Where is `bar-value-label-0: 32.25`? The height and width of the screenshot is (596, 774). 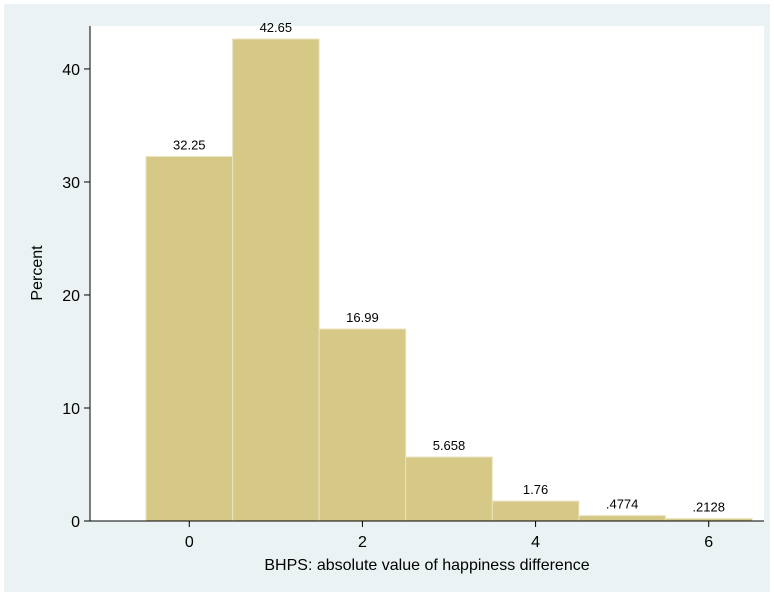
bar-value-label-0: 32.25 is located at coordinates (189, 145).